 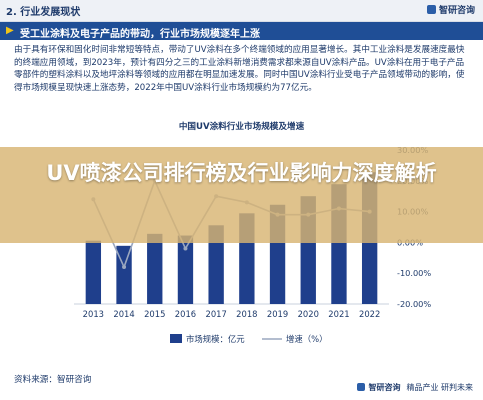 What do you see at coordinates (277, 314) in the screenshot?
I see `x-tick-label: 2019` at bounding box center [277, 314].